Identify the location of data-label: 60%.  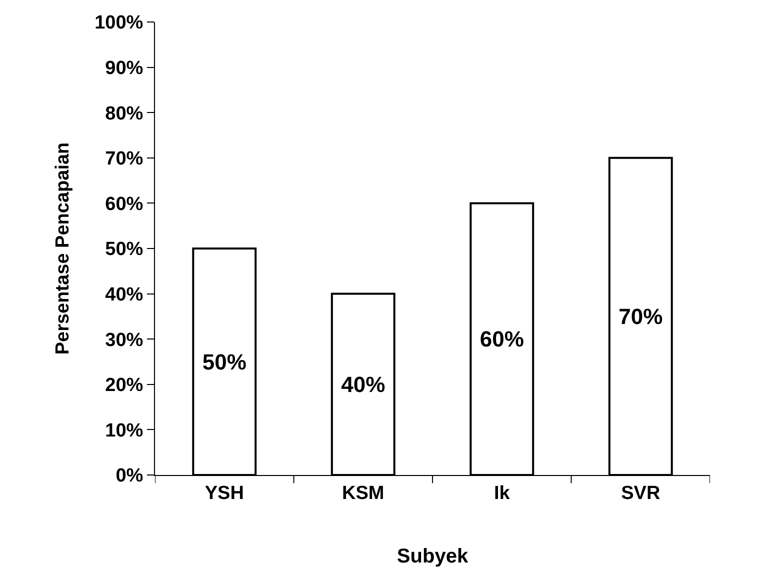
(502, 339).